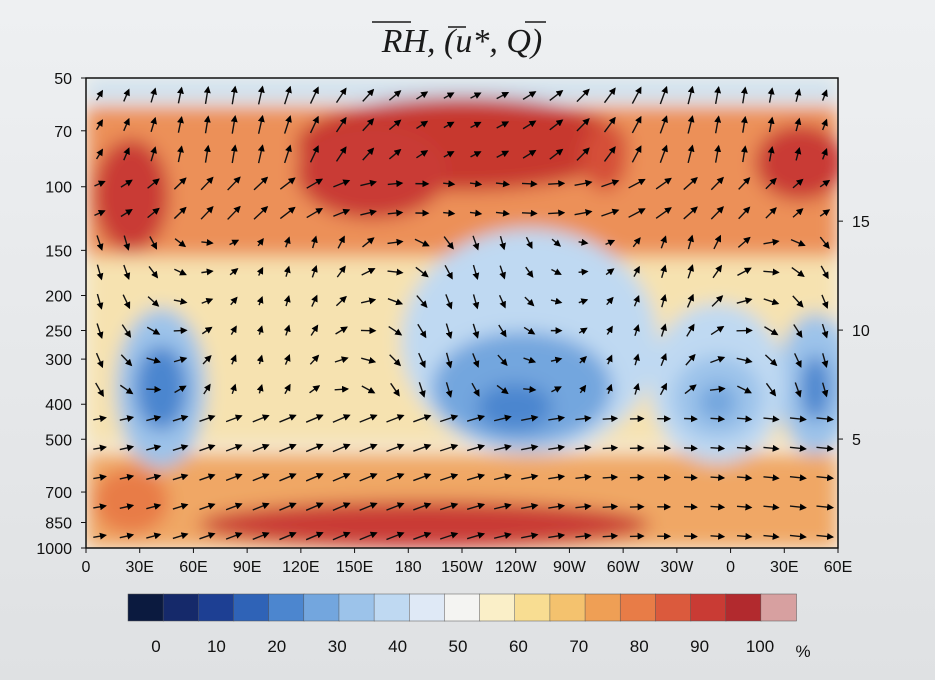  What do you see at coordinates (730, 567) in the screenshot?
I see `x-tick-label: 0` at bounding box center [730, 567].